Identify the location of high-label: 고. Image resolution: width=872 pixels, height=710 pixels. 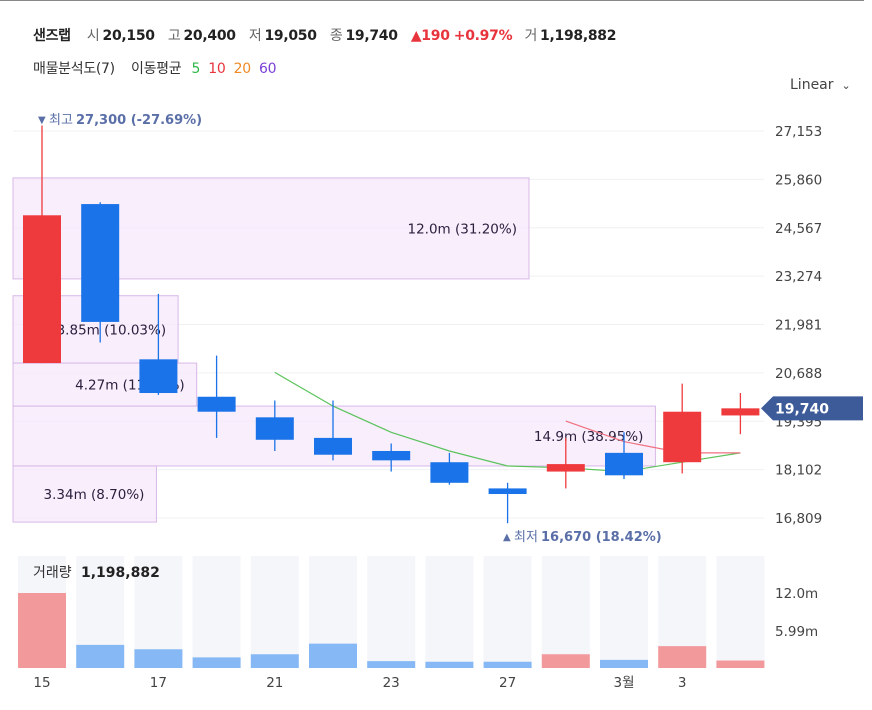
(174, 36).